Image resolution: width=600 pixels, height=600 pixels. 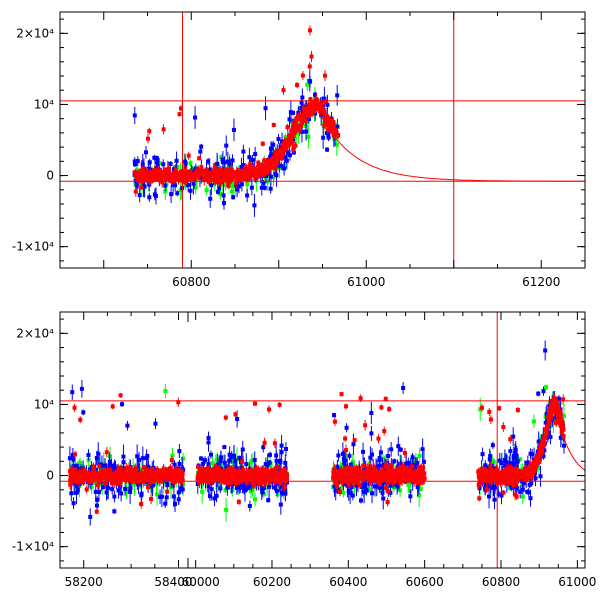 I want to click on x-tick-label: 61200, so click(x=541, y=282).